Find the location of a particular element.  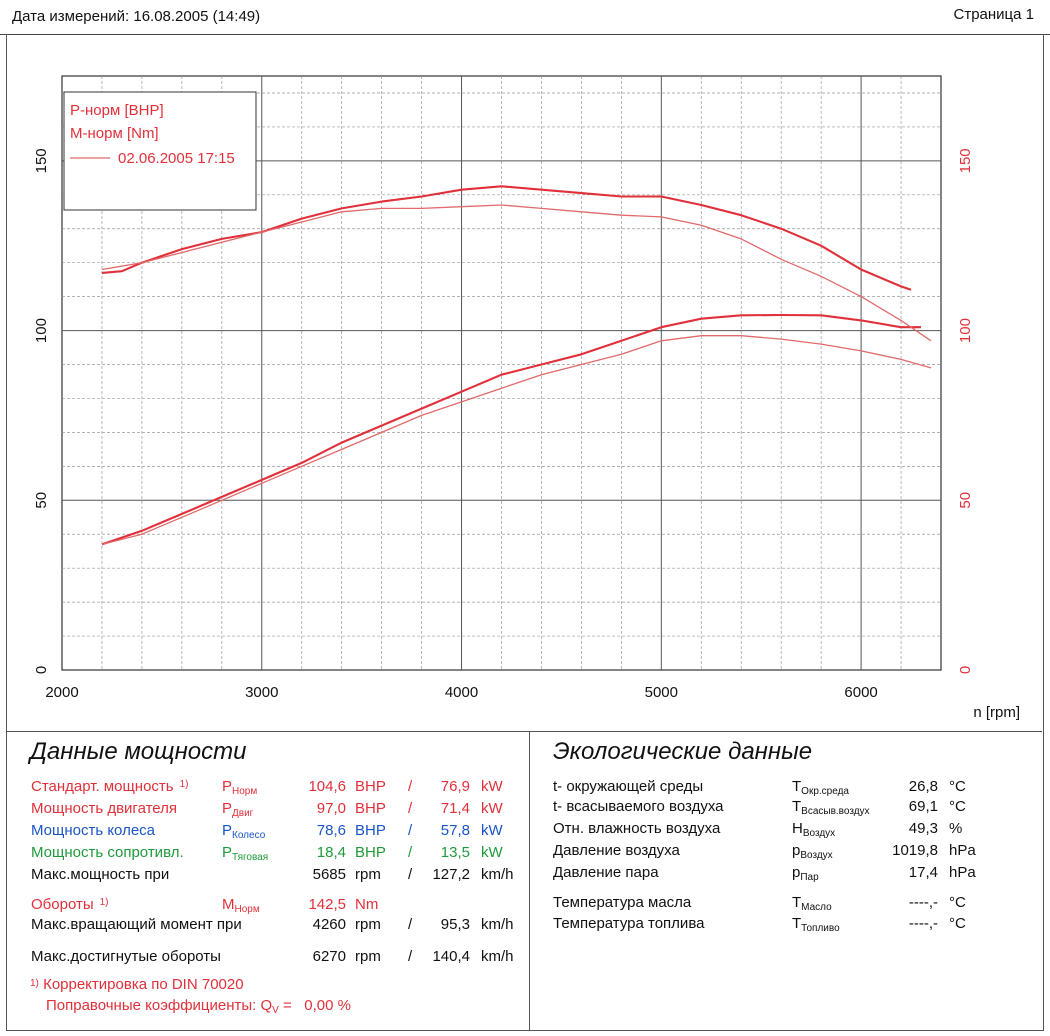

footnote-mark: 1) is located at coordinates (34, 983).